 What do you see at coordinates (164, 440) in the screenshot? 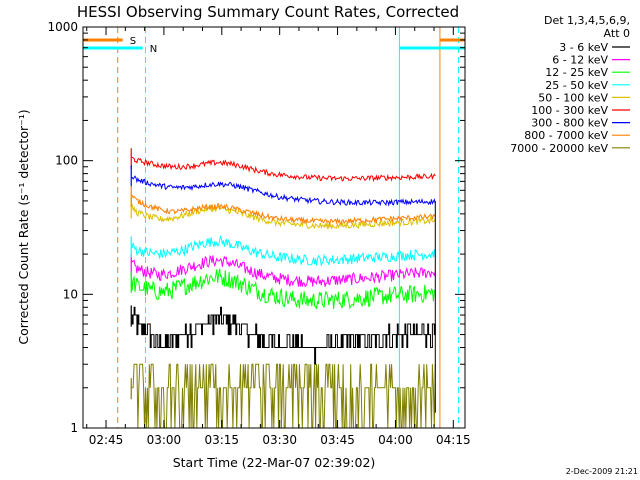
I see `x-tick-label-03-00: 03:00` at bounding box center [164, 440].